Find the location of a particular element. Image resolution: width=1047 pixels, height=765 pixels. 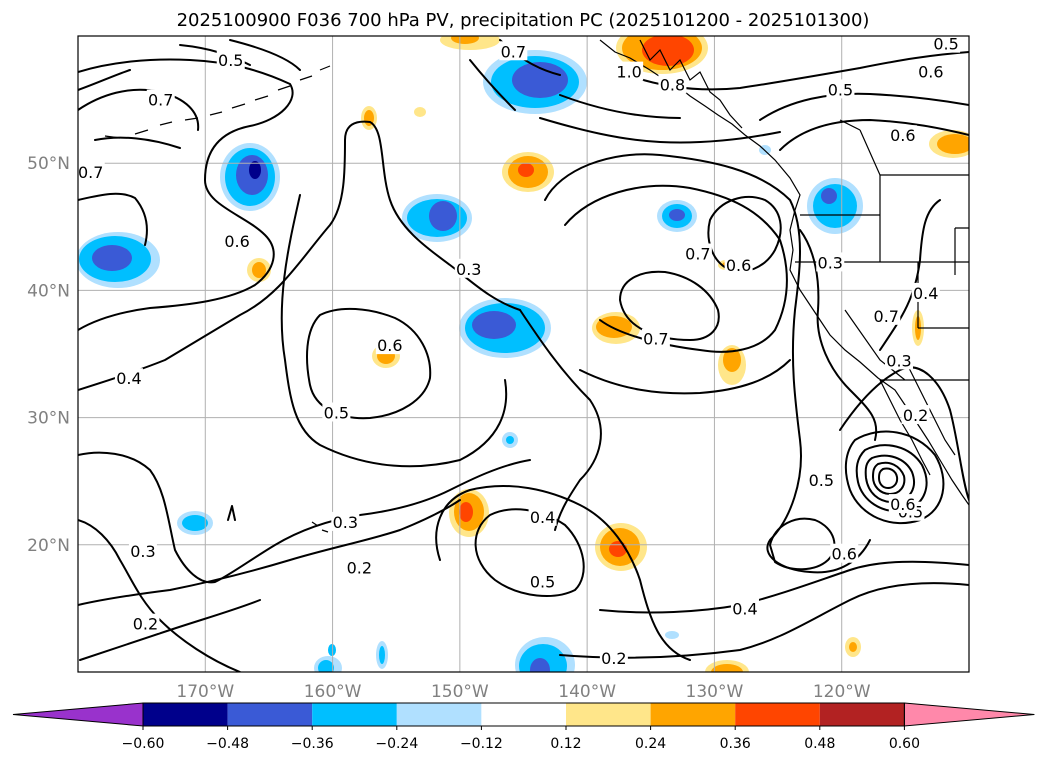

contour-label-text: 0.8 is located at coordinates (672, 84).